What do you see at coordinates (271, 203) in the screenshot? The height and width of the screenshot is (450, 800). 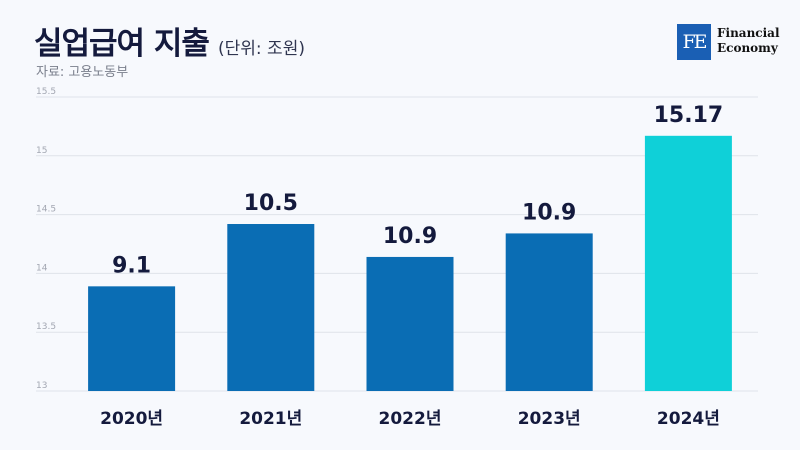 I see `data-label: 10.5` at bounding box center [271, 203].